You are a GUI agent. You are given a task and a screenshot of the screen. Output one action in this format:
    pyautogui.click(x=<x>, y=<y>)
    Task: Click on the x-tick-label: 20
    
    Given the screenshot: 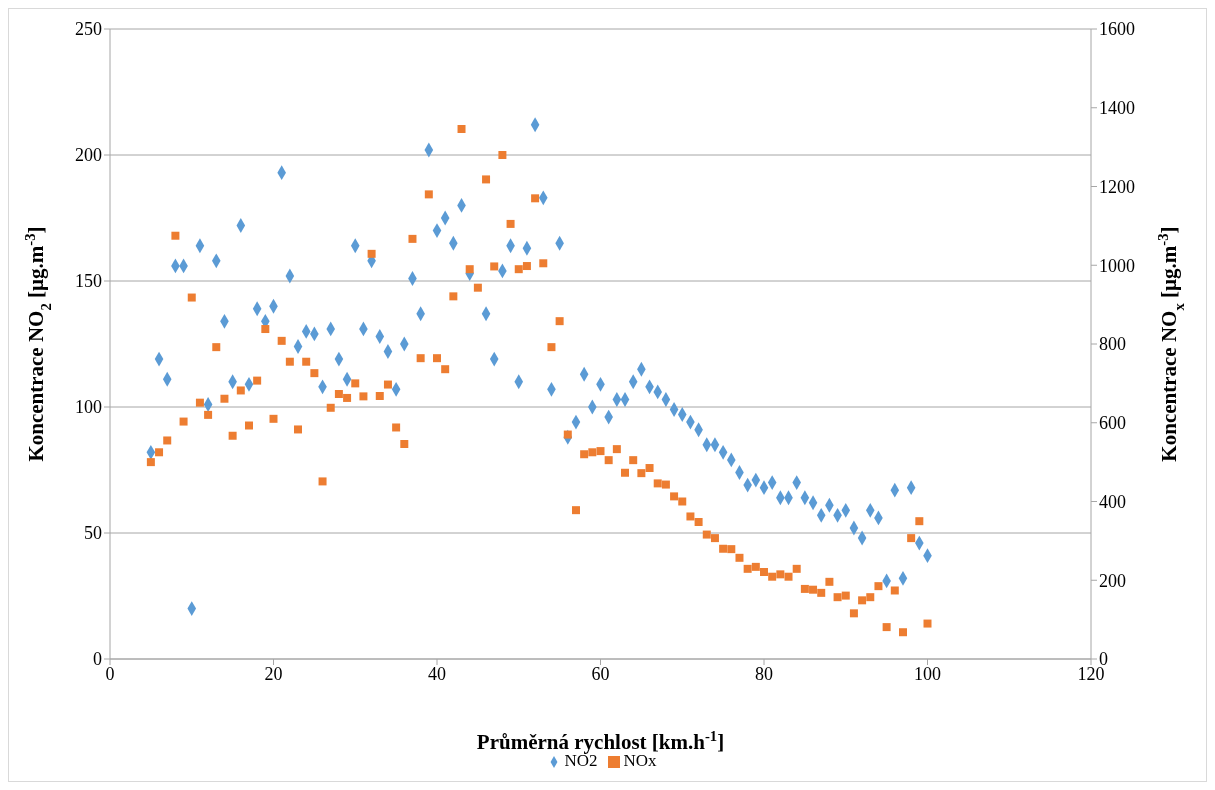 What is the action you would take?
    pyautogui.click(x=273, y=673)
    